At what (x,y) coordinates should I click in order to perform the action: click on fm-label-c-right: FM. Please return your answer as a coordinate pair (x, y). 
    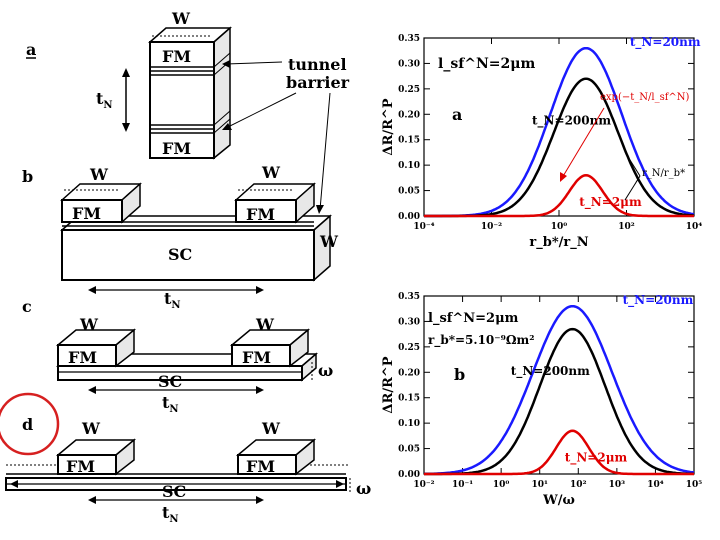
    Looking at the image, I should click on (256, 357).